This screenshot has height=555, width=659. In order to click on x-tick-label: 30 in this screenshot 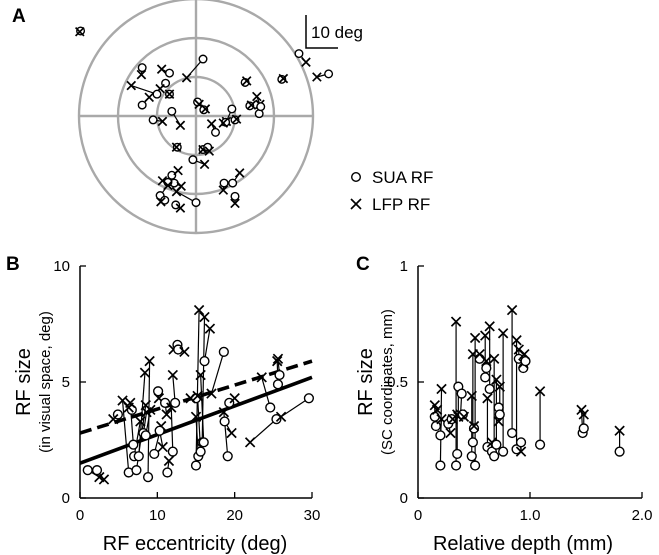, I will do `click(312, 515)`.